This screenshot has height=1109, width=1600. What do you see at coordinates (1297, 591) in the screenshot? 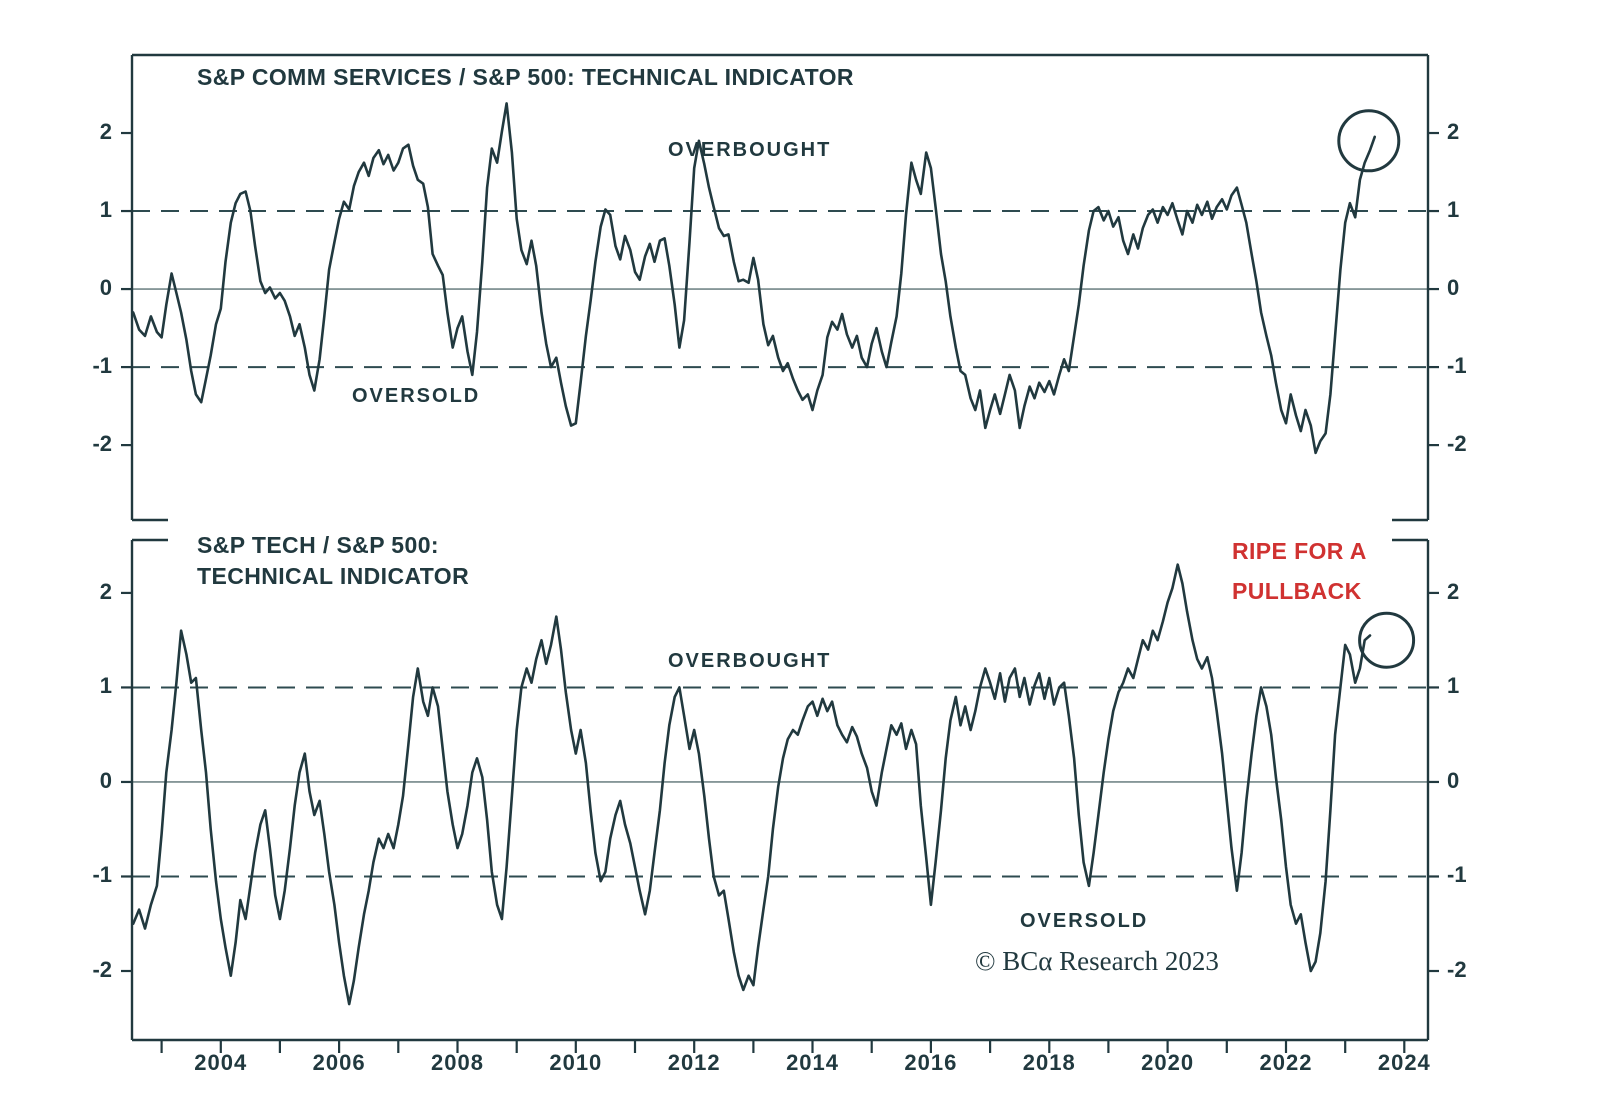
I see `pullback-annotation-line2: PULLBACK` at bounding box center [1297, 591].